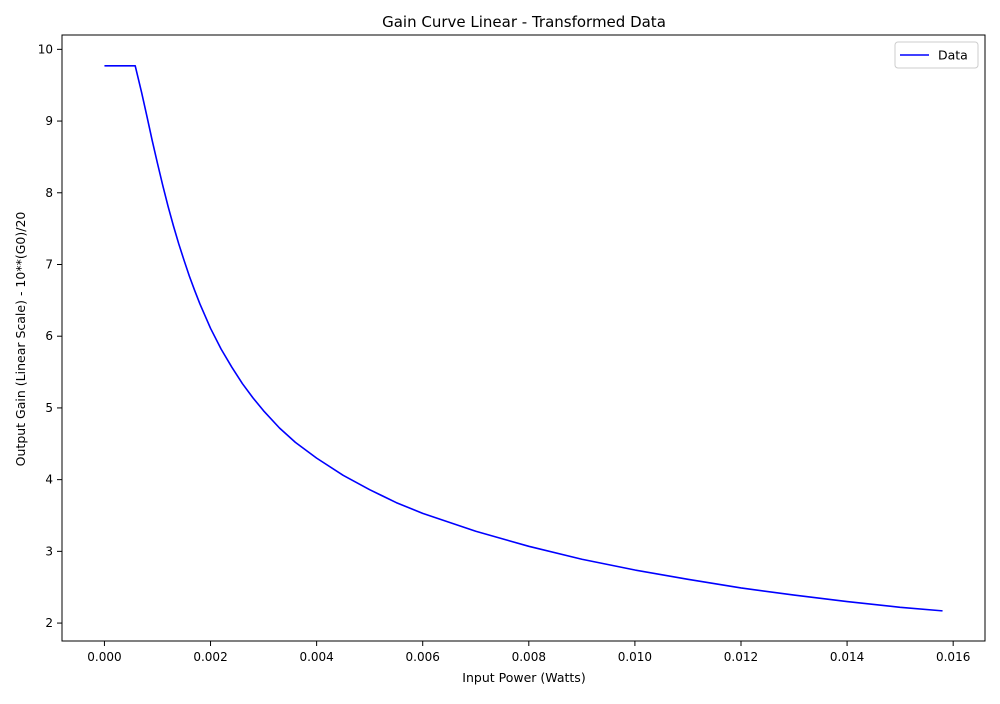 Image resolution: width=1000 pixels, height=704 pixels. What do you see at coordinates (524, 22) in the screenshot?
I see `chart-title: Gain Curve Linear - Transformed Data` at bounding box center [524, 22].